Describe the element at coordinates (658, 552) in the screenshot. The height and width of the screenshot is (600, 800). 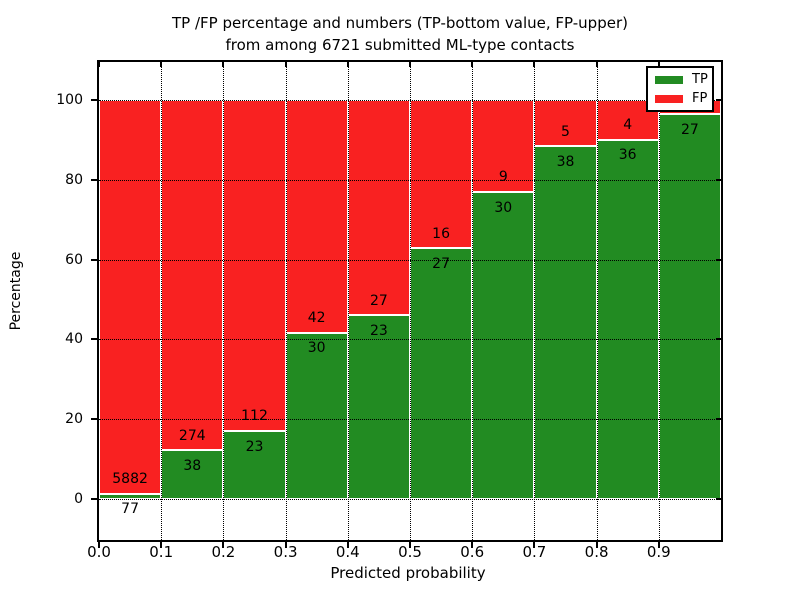
I see `x-tick-label: 0.9` at that location.